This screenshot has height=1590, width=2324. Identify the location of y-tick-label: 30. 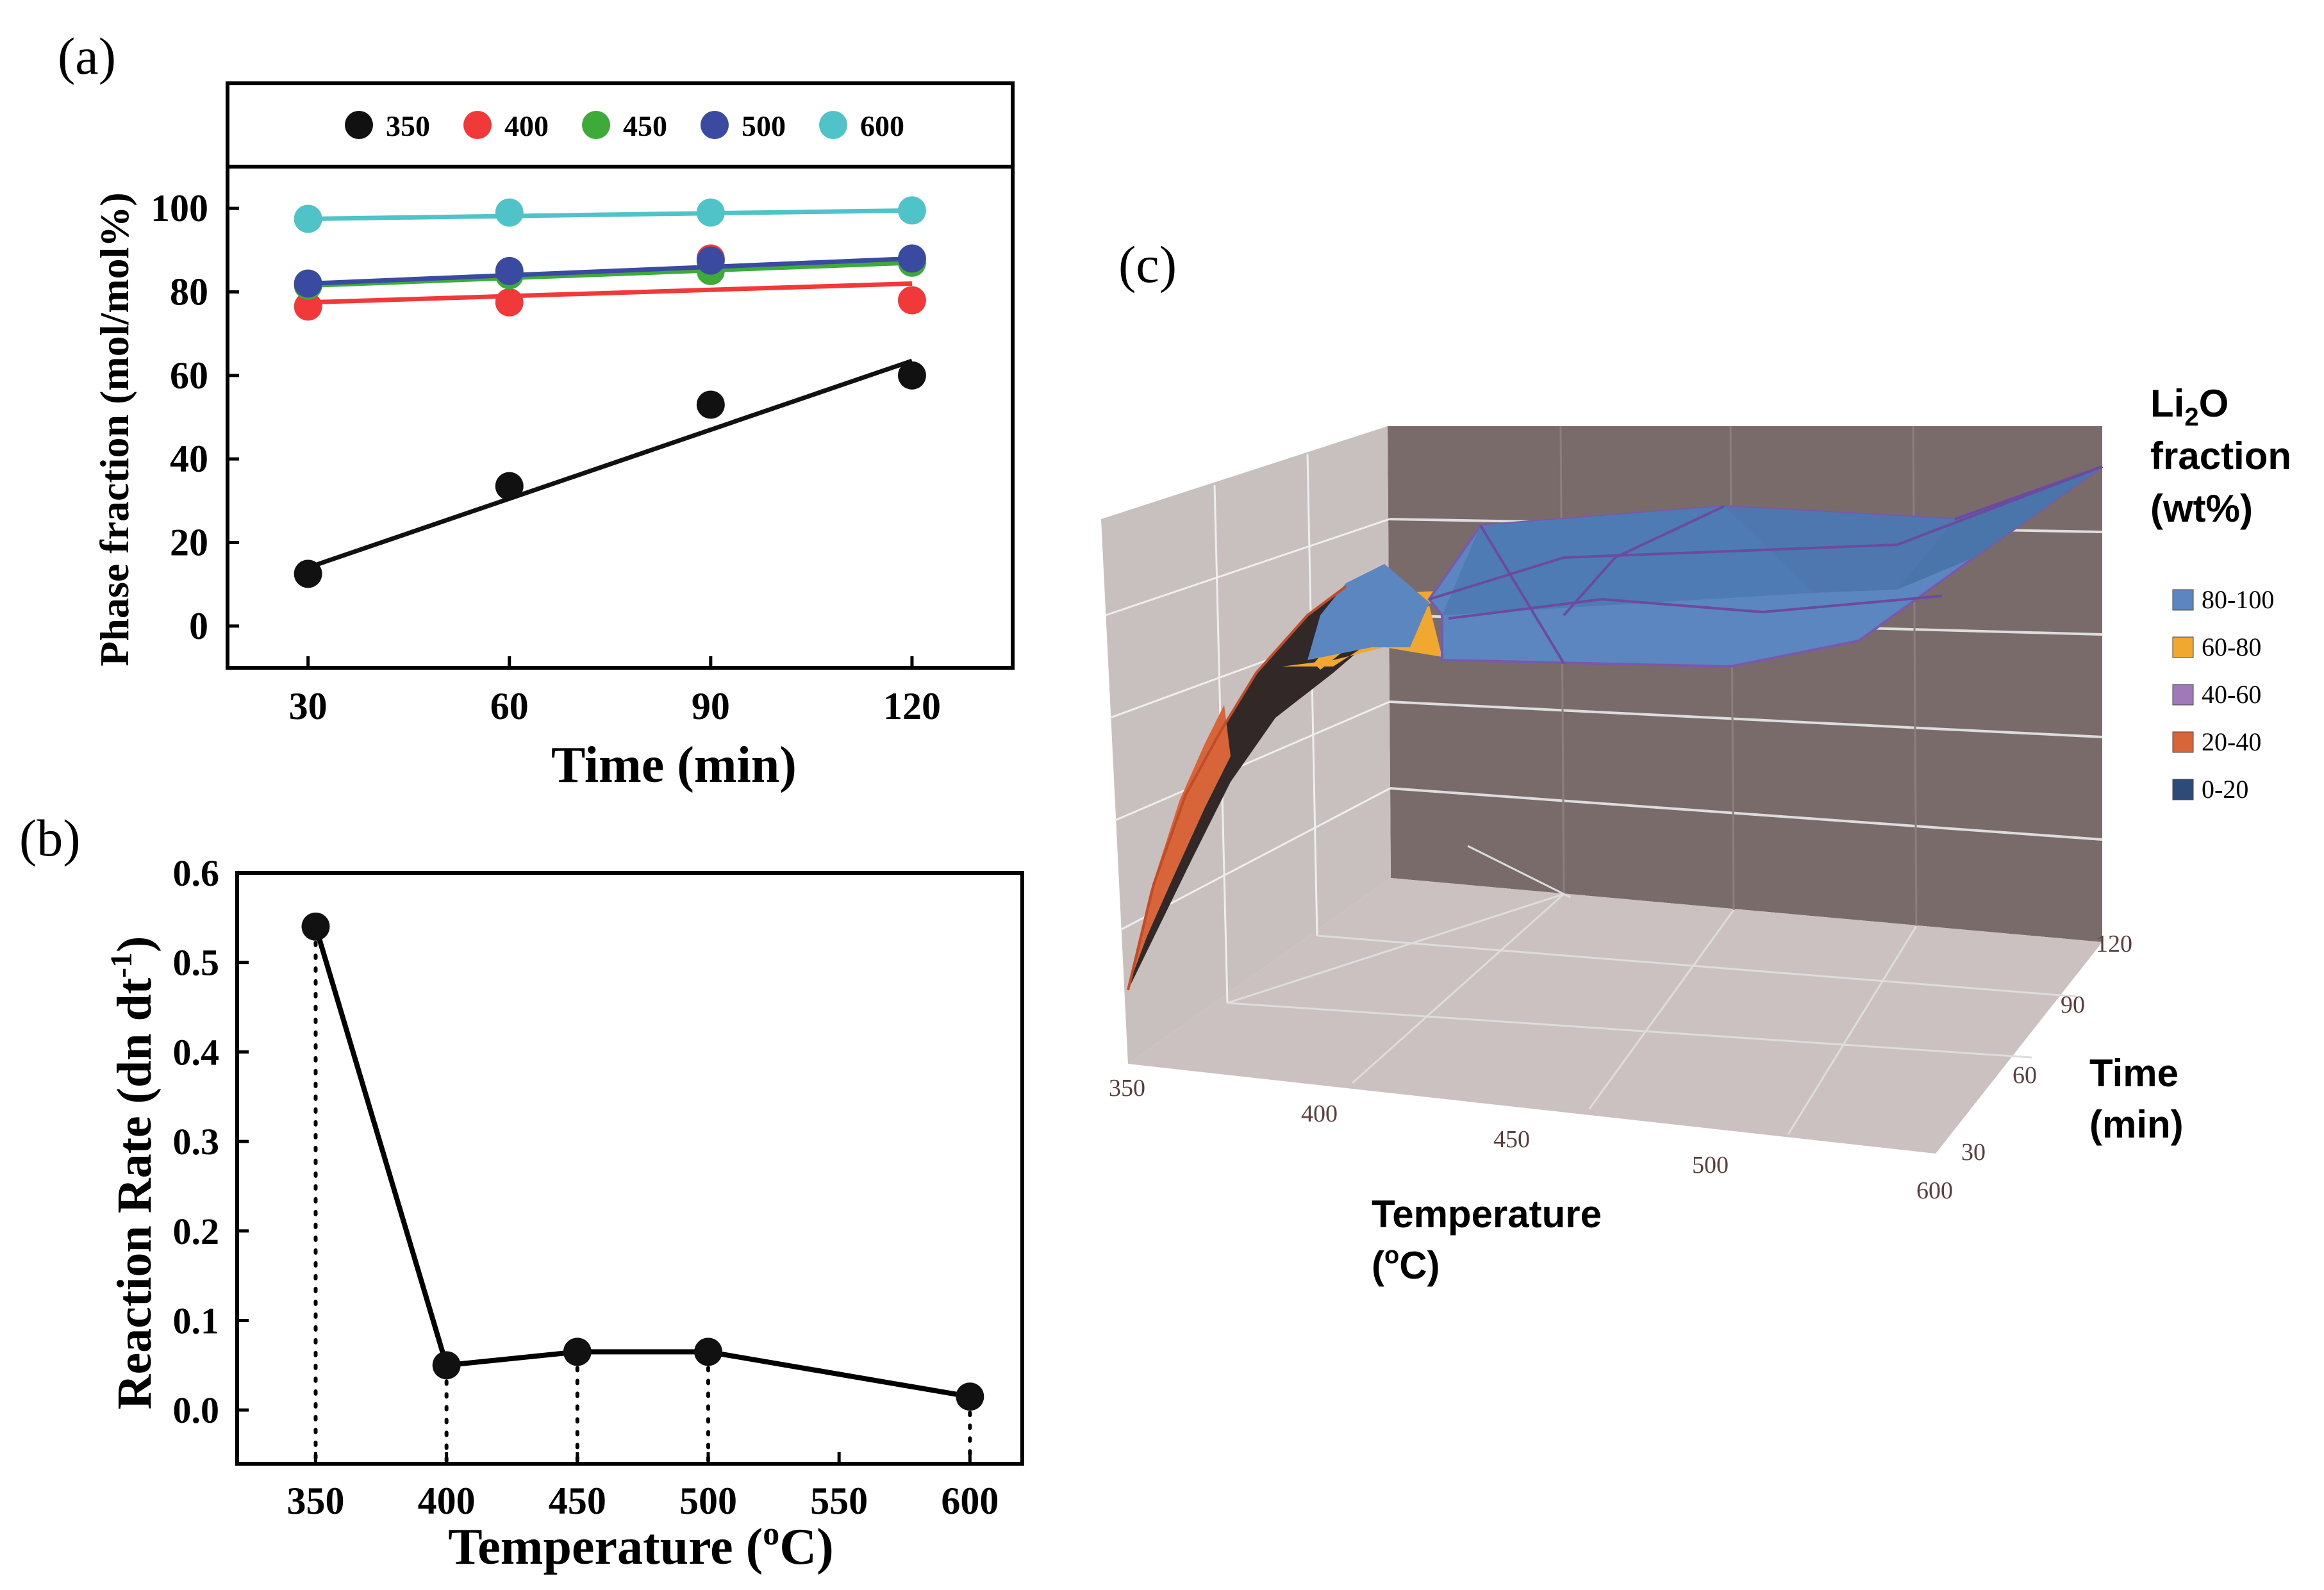
(1974, 1153).